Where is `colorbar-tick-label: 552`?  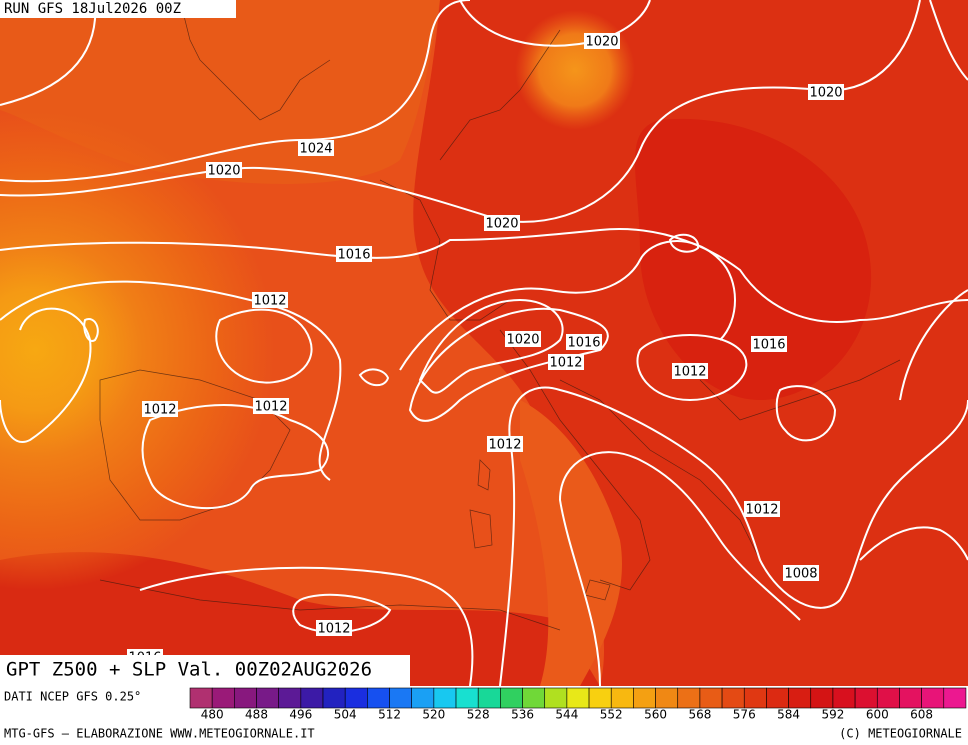
colorbar-tick-label: 552 is located at coordinates (611, 715).